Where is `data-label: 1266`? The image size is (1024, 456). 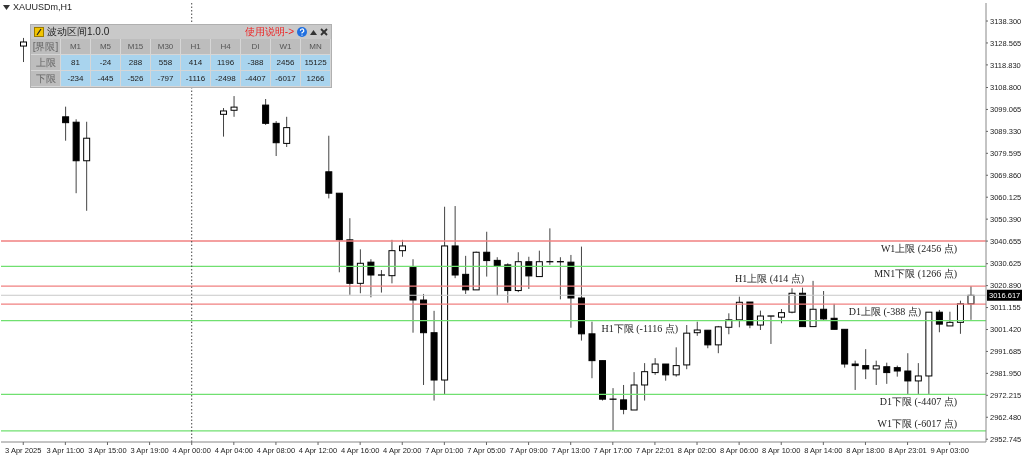
data-label: 1266 is located at coordinates (316, 79).